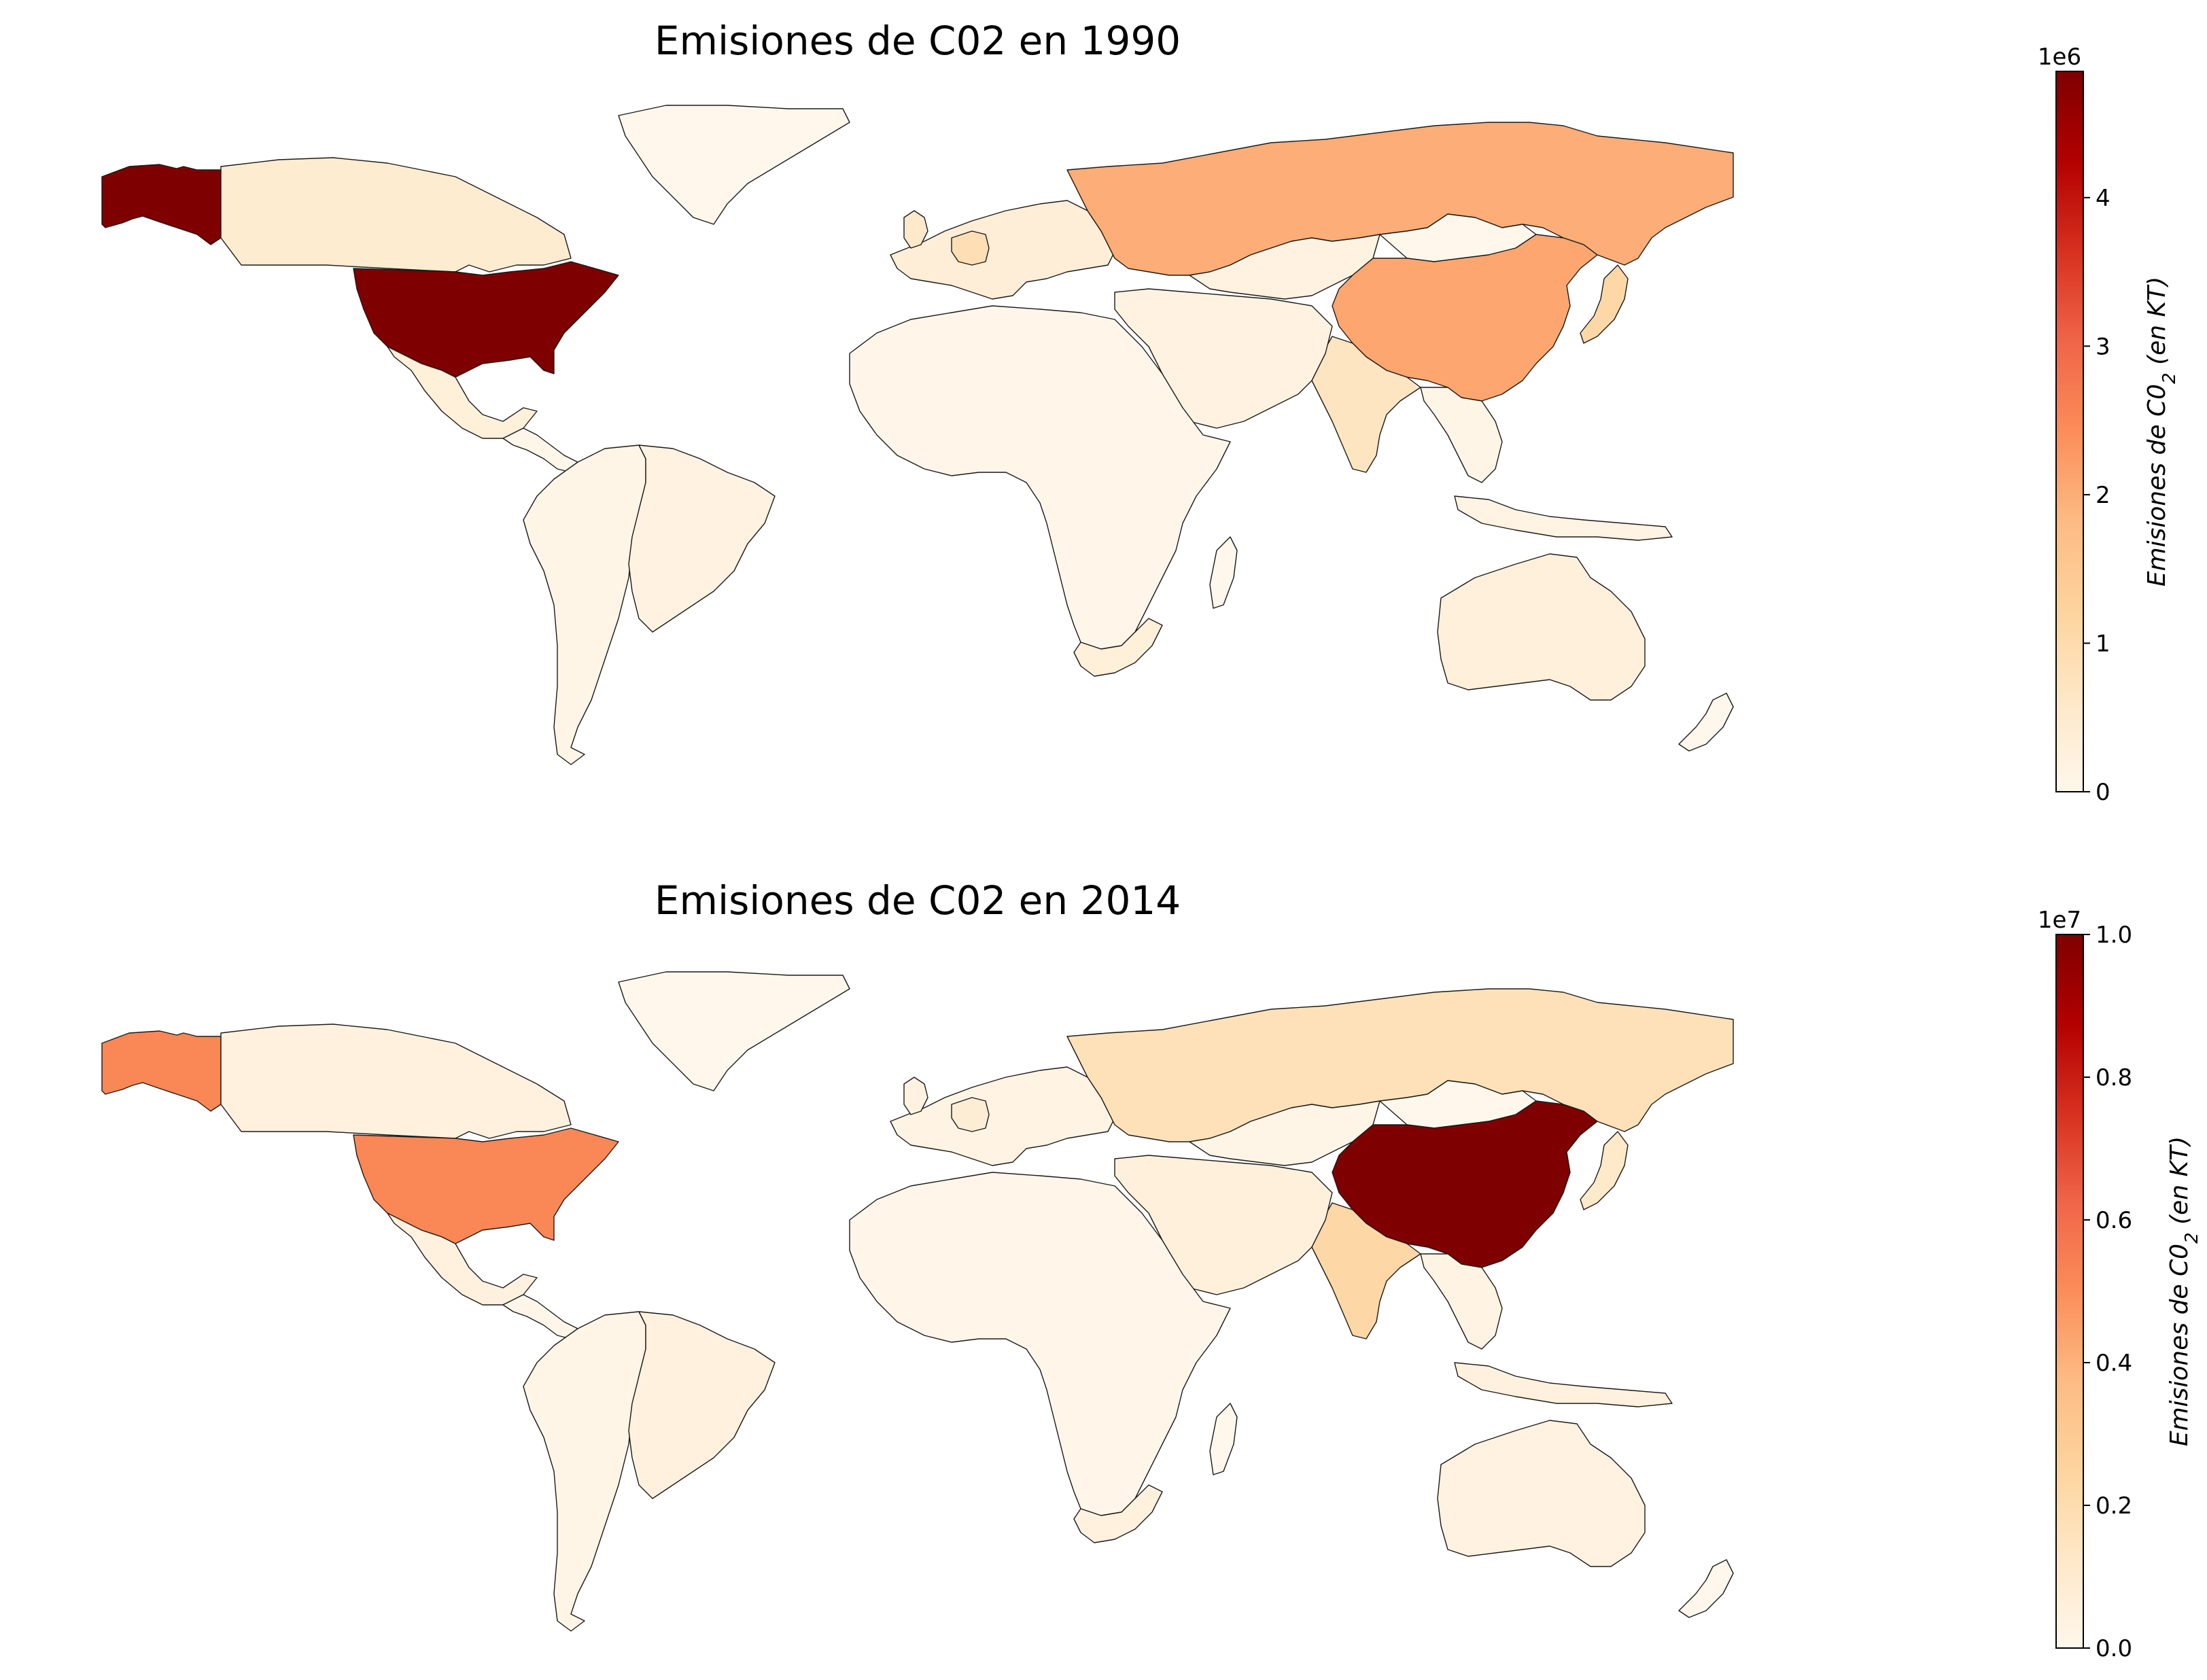 Image resolution: width=2207 pixels, height=1680 pixels. What do you see at coordinates (2107, 1292) in the screenshot?
I see `colorbar-ticks-2014: 0.0 0.2 0.4 0.6 0.8 1.0` at bounding box center [2107, 1292].